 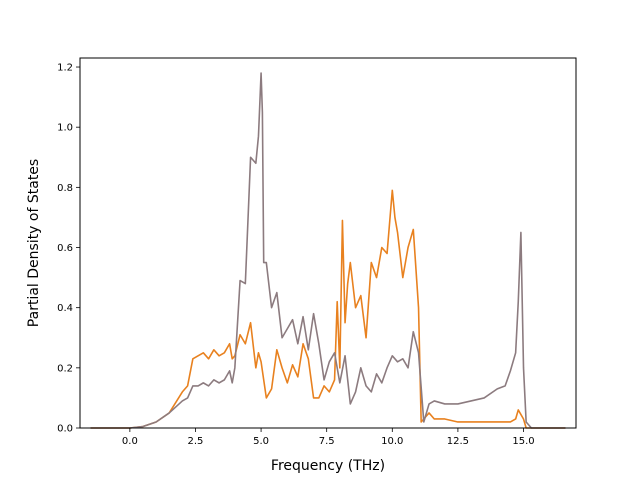 What do you see at coordinates (65, 68) in the screenshot?
I see `y-tick-label: 1.2` at bounding box center [65, 68].